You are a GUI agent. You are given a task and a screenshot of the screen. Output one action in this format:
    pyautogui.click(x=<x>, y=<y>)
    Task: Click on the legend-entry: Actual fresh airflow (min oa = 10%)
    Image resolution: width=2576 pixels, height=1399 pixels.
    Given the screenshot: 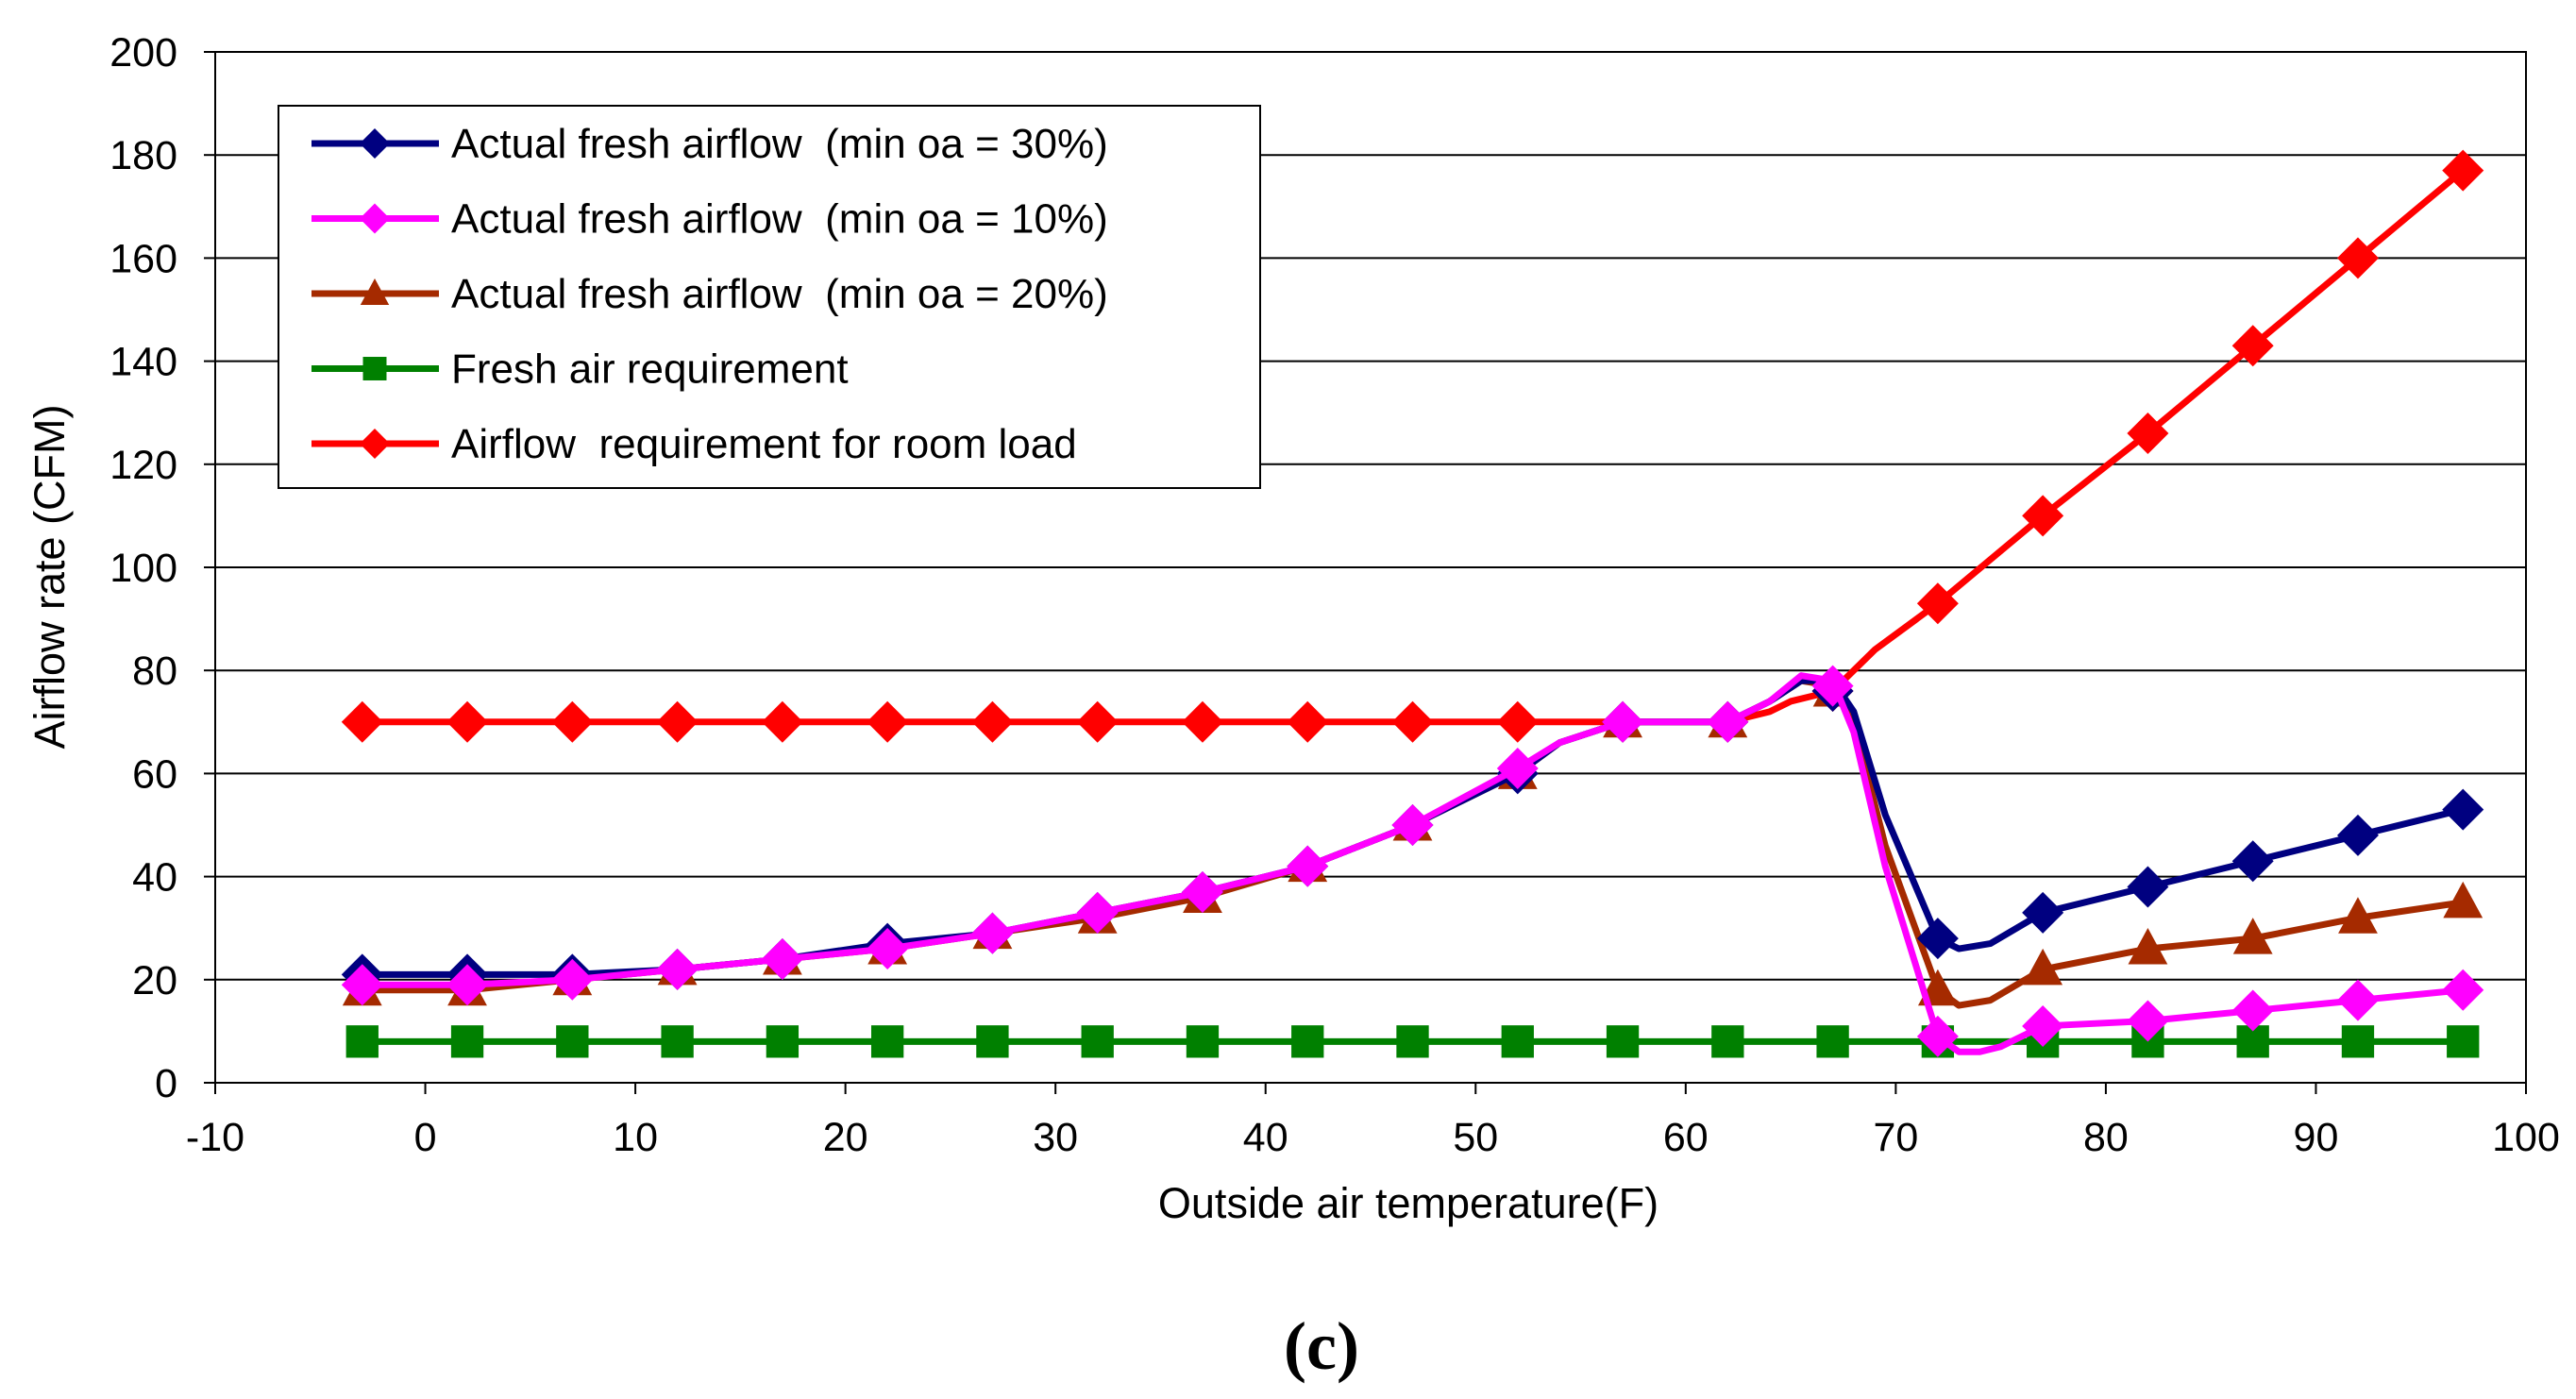 What is the action you would take?
    pyautogui.click(x=709, y=219)
    